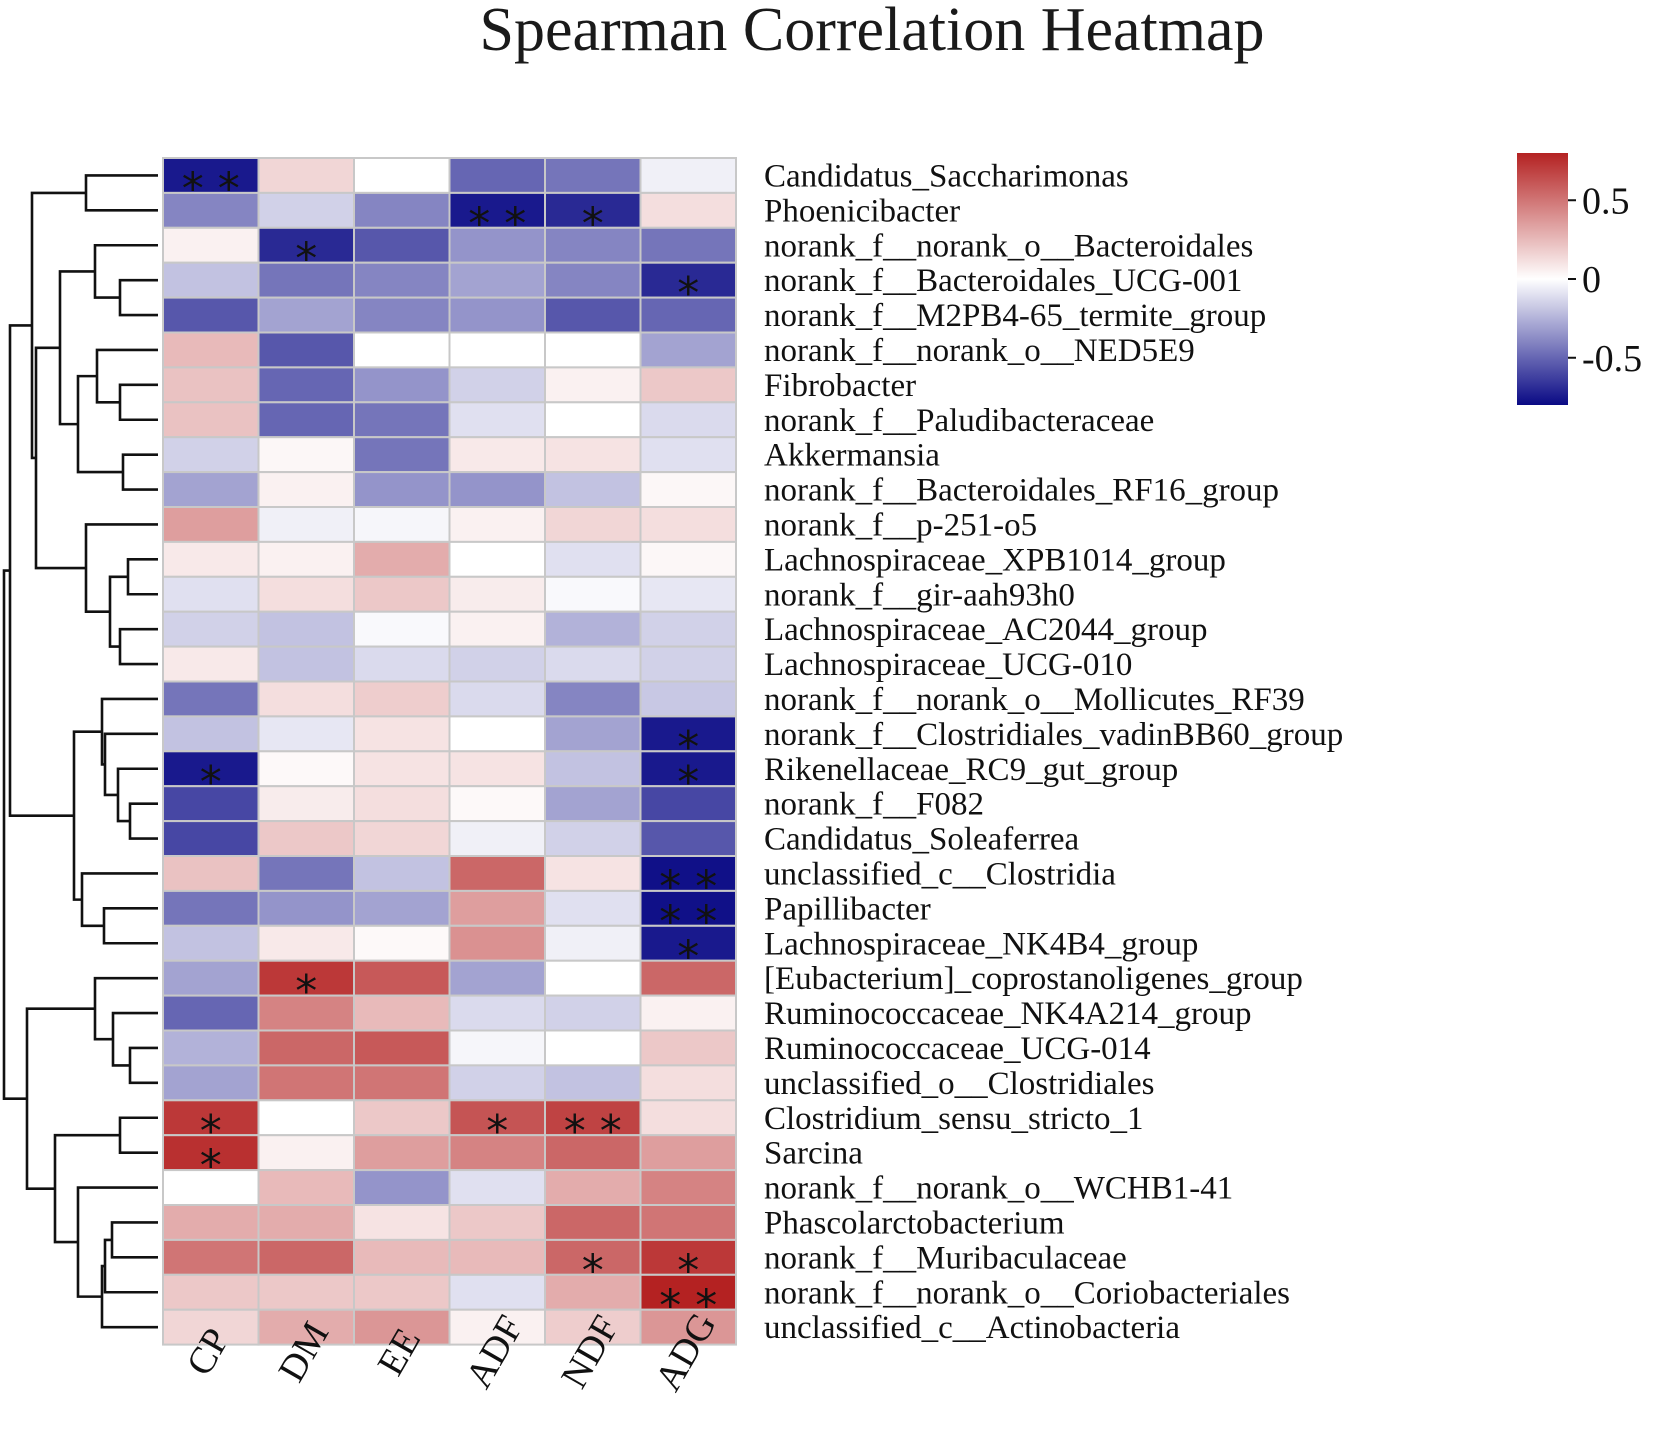 This screenshot has height=1452, width=1654. What do you see at coordinates (1053, 735) in the screenshot?
I see `row-label: norank_f__Clostridiales_vadinBB60_group` at bounding box center [1053, 735].